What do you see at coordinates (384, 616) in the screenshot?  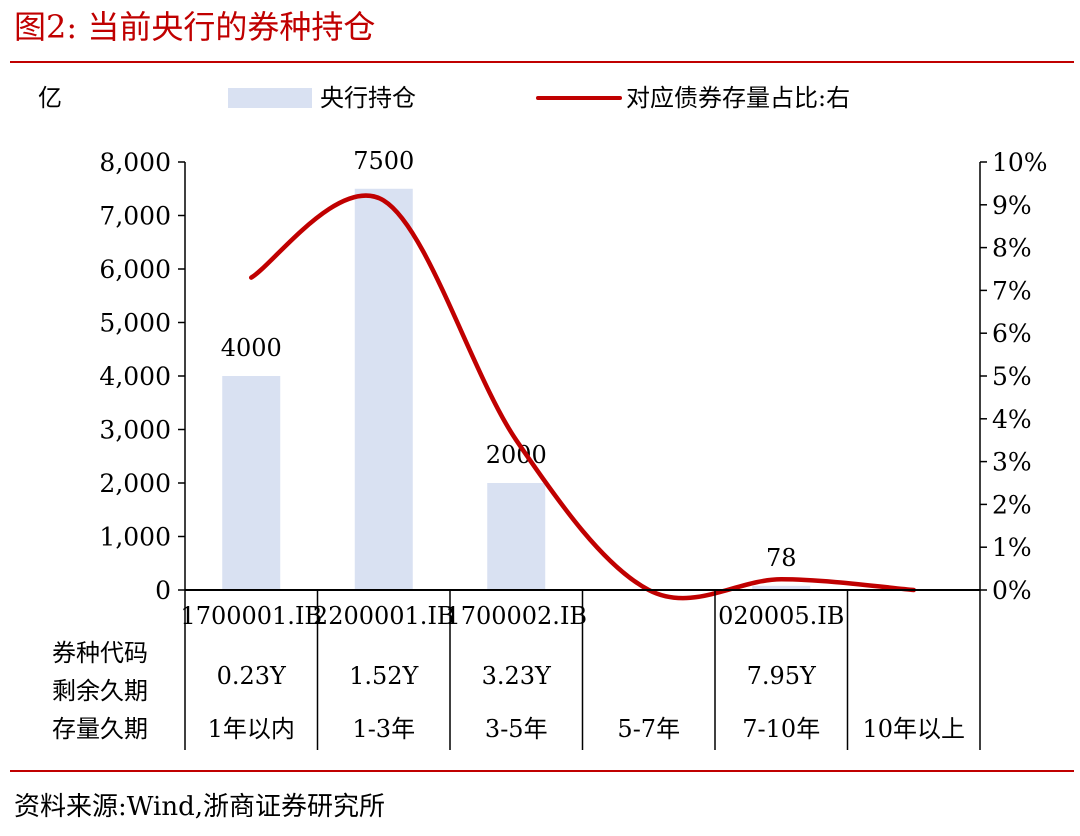 I see `table-code-1: 2200001.IB` at bounding box center [384, 616].